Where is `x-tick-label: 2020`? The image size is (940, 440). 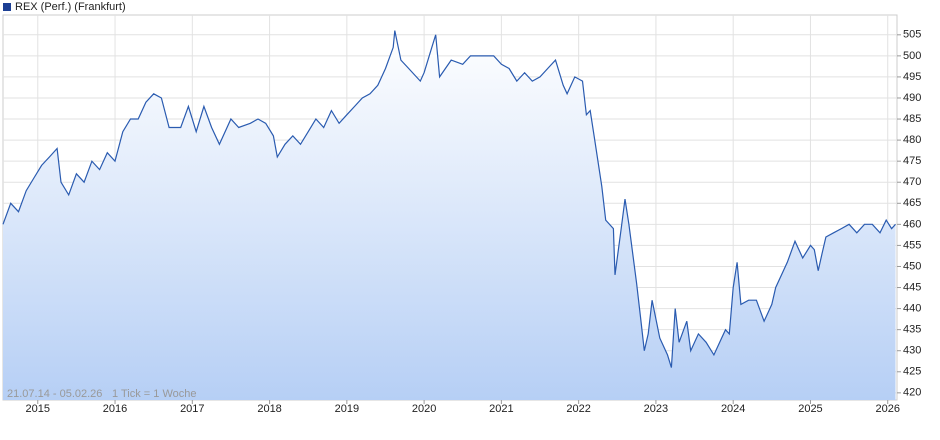 x-tick-label: 2020 is located at coordinates (424, 409).